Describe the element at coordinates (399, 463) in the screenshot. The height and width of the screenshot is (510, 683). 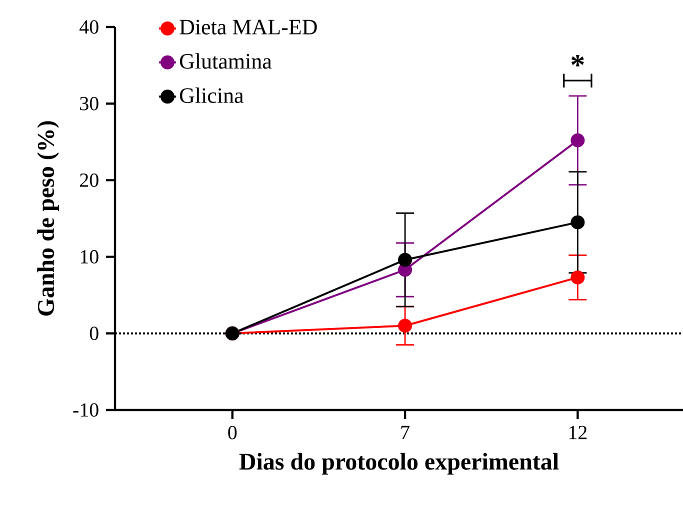
I see `x-axis-title: Dias do protocolo experimental` at that location.